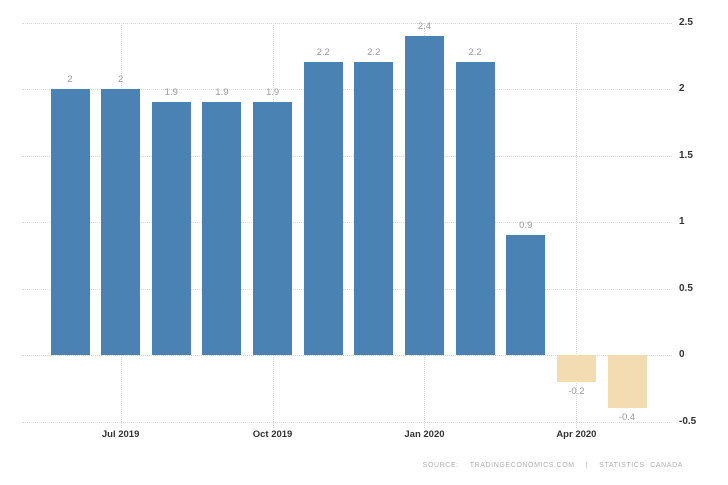 This screenshot has width=728, height=485. What do you see at coordinates (682, 354) in the screenshot?
I see `y-axis-tick-label: 0` at bounding box center [682, 354].